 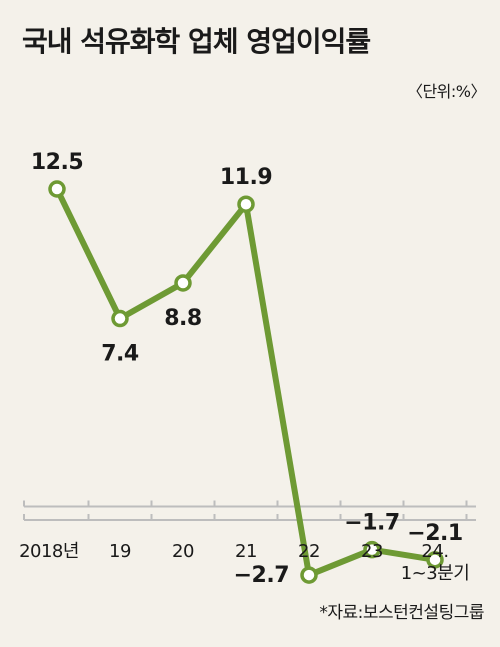 I want to click on x-tick-label: 21, so click(x=246, y=551).